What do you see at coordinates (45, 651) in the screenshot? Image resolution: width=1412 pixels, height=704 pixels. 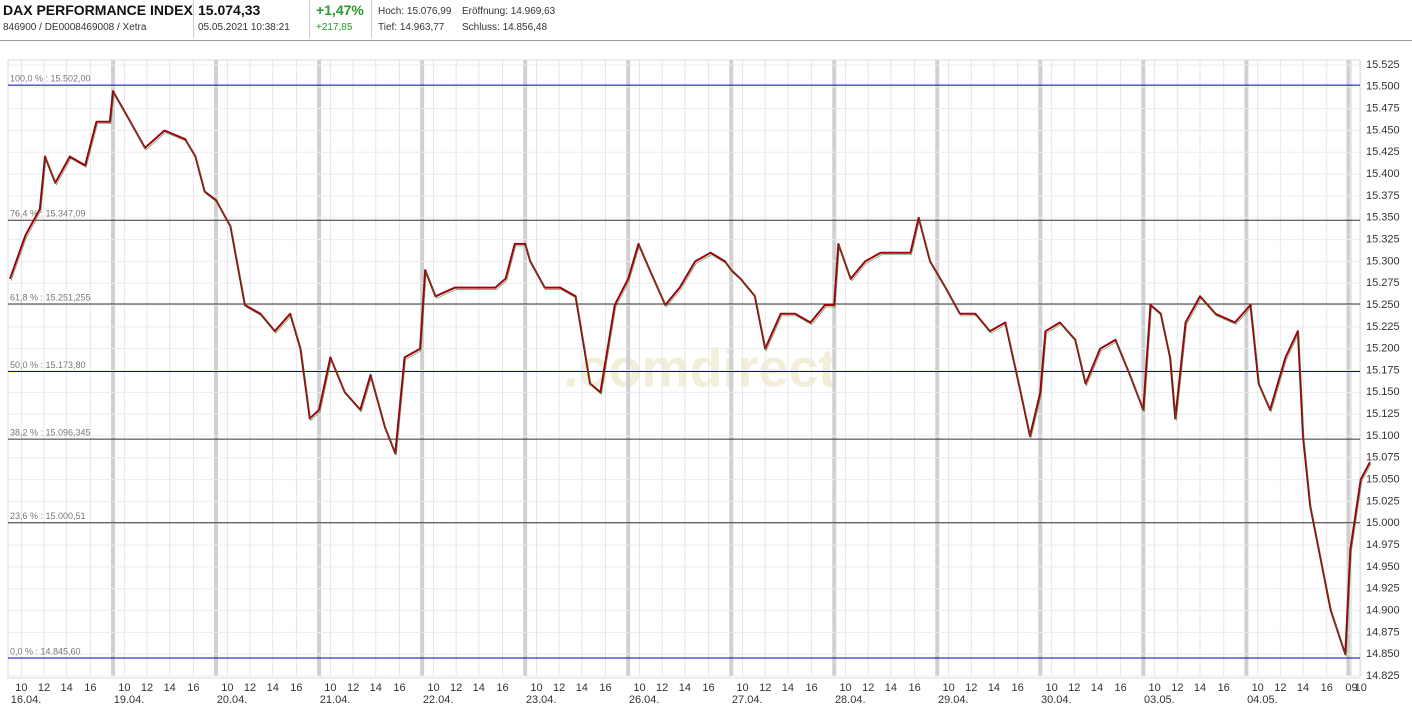 I see `fib-label: 0,0 % : 14.845,60` at bounding box center [45, 651].